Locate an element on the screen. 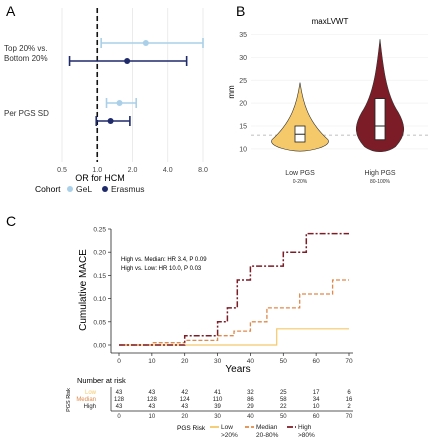 This screenshot has width=430, height=440. risk-cell: 25 is located at coordinates (283, 393).